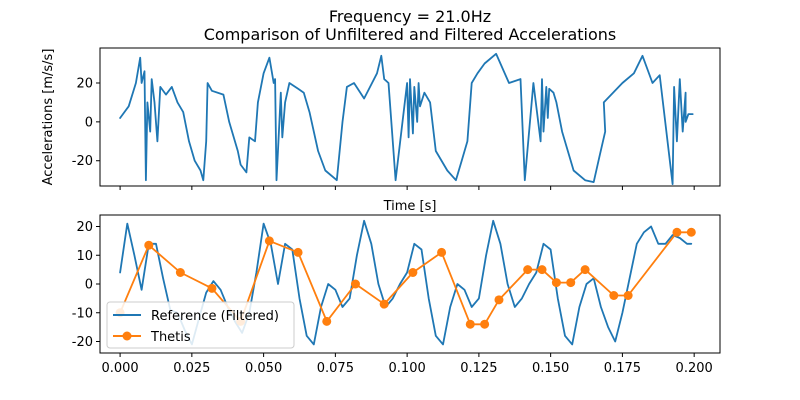  Describe the element at coordinates (119, 368) in the screenshot. I see `bottom-x-tick-label: 0.000` at that location.